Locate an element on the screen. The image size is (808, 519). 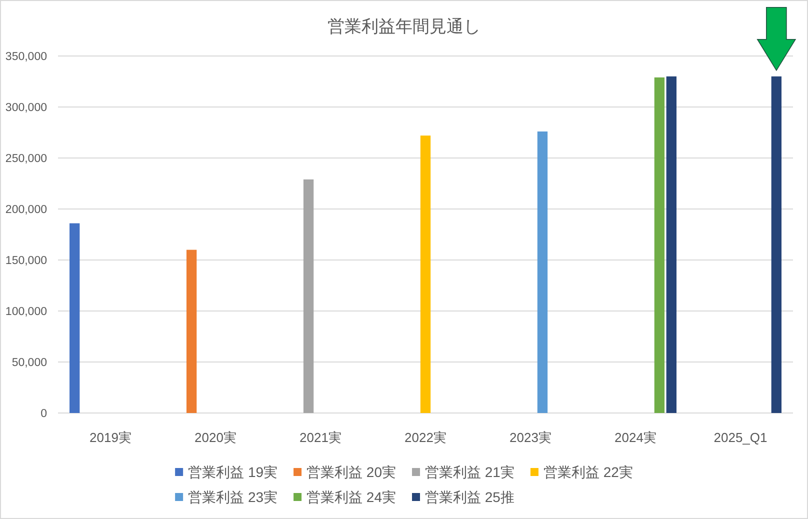
y-tick-label: 0 is located at coordinates (43, 414).